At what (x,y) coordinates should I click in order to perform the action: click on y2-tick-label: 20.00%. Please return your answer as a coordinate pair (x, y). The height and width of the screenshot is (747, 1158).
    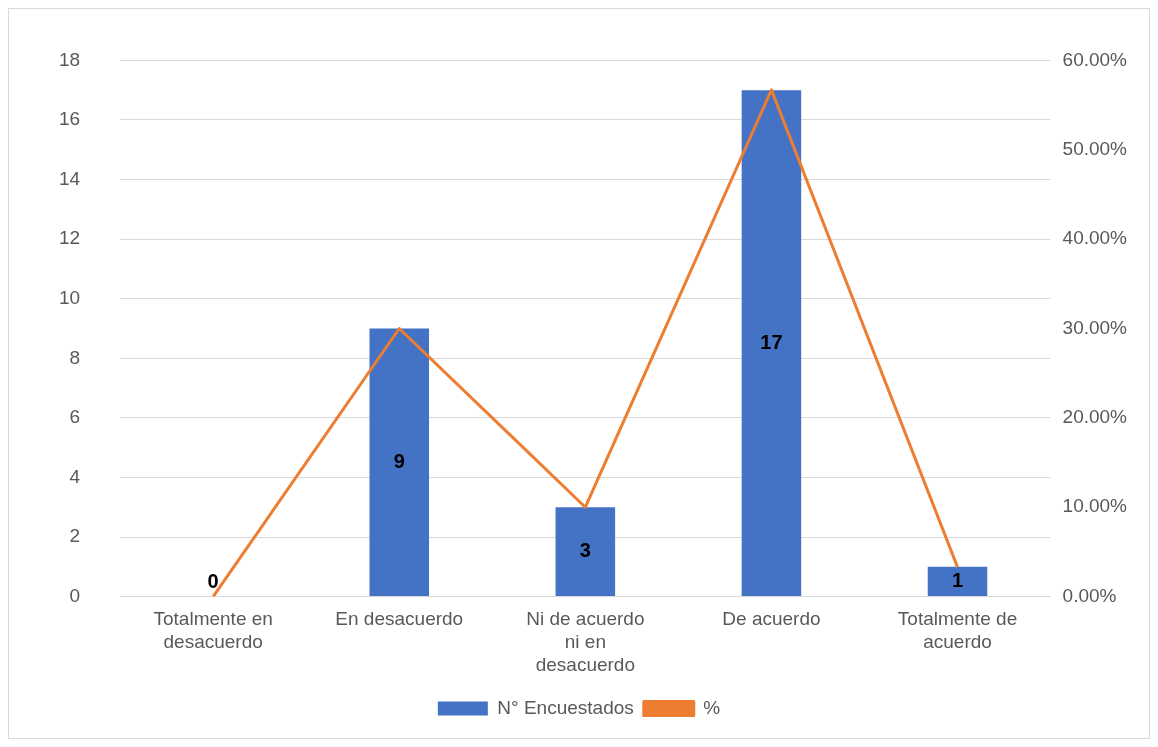
    Looking at the image, I should click on (1095, 417).